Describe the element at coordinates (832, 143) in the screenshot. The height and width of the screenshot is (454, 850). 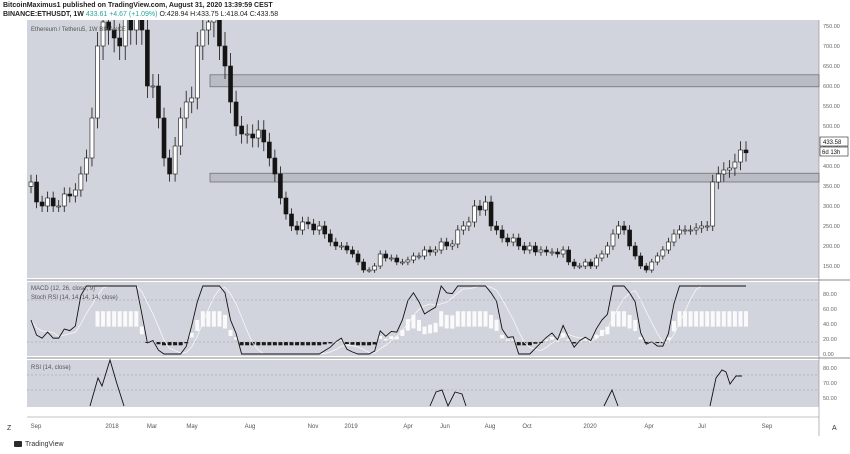
I see `price-badge: 433.58` at that location.